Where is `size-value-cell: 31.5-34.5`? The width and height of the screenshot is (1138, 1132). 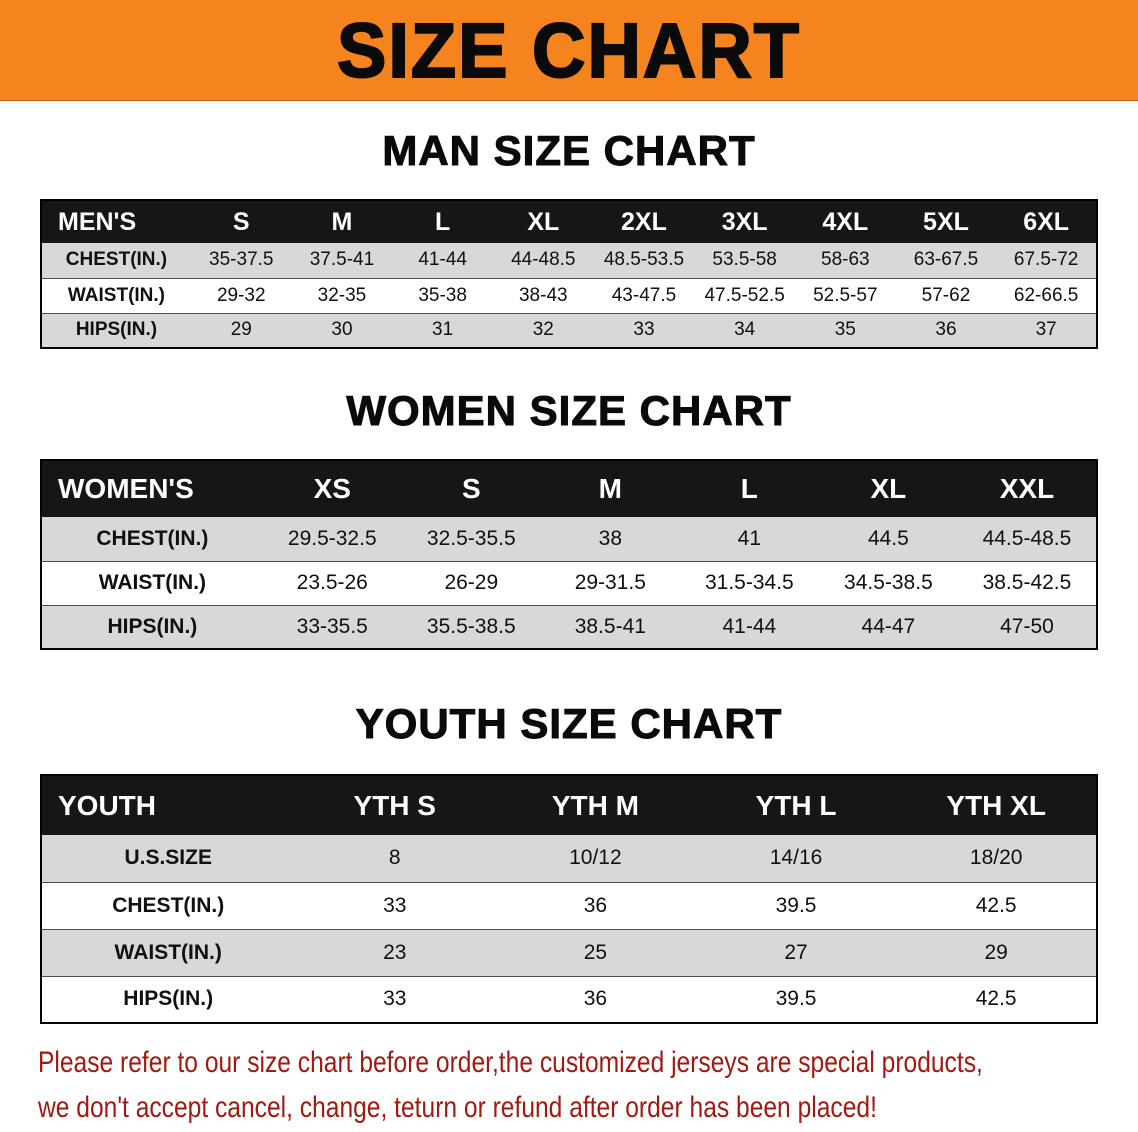
size-value-cell: 31.5-34.5 is located at coordinates (749, 582).